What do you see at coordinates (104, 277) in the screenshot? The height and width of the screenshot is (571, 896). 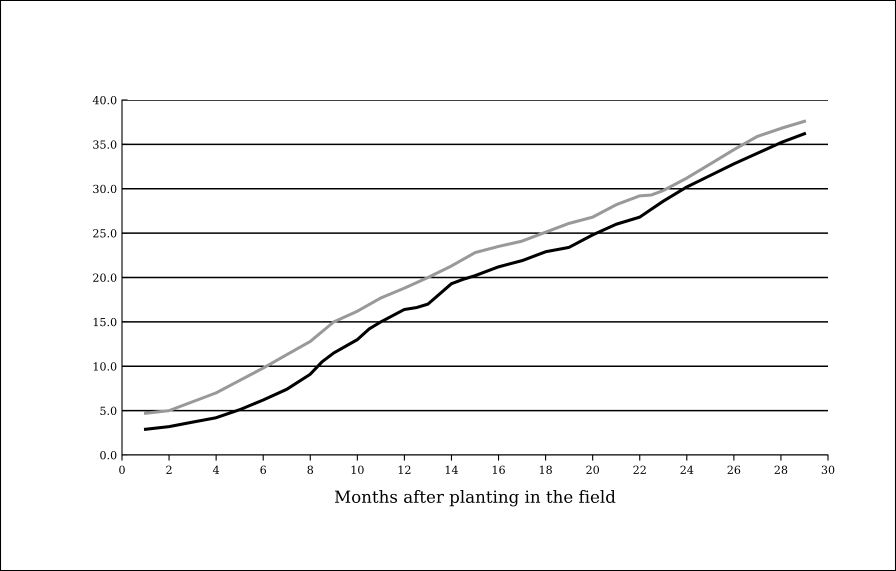 I see `y-tick-label: 20.0` at bounding box center [104, 277].